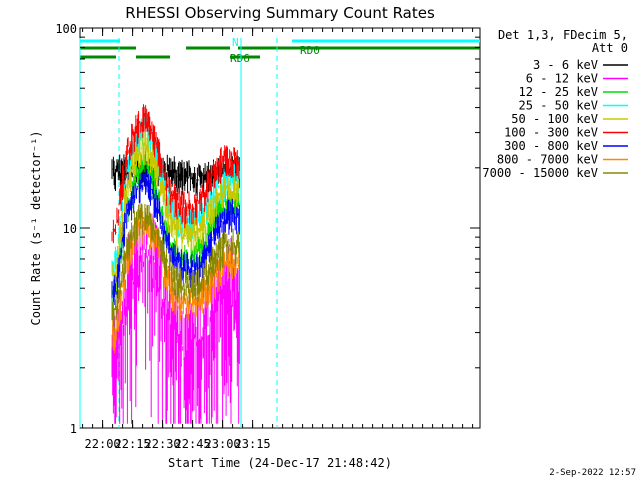  What do you see at coordinates (36, 227) in the screenshot?
I see `y-axis-label: Count Rate (s⁻¹ detector⁻¹)` at bounding box center [36, 227].